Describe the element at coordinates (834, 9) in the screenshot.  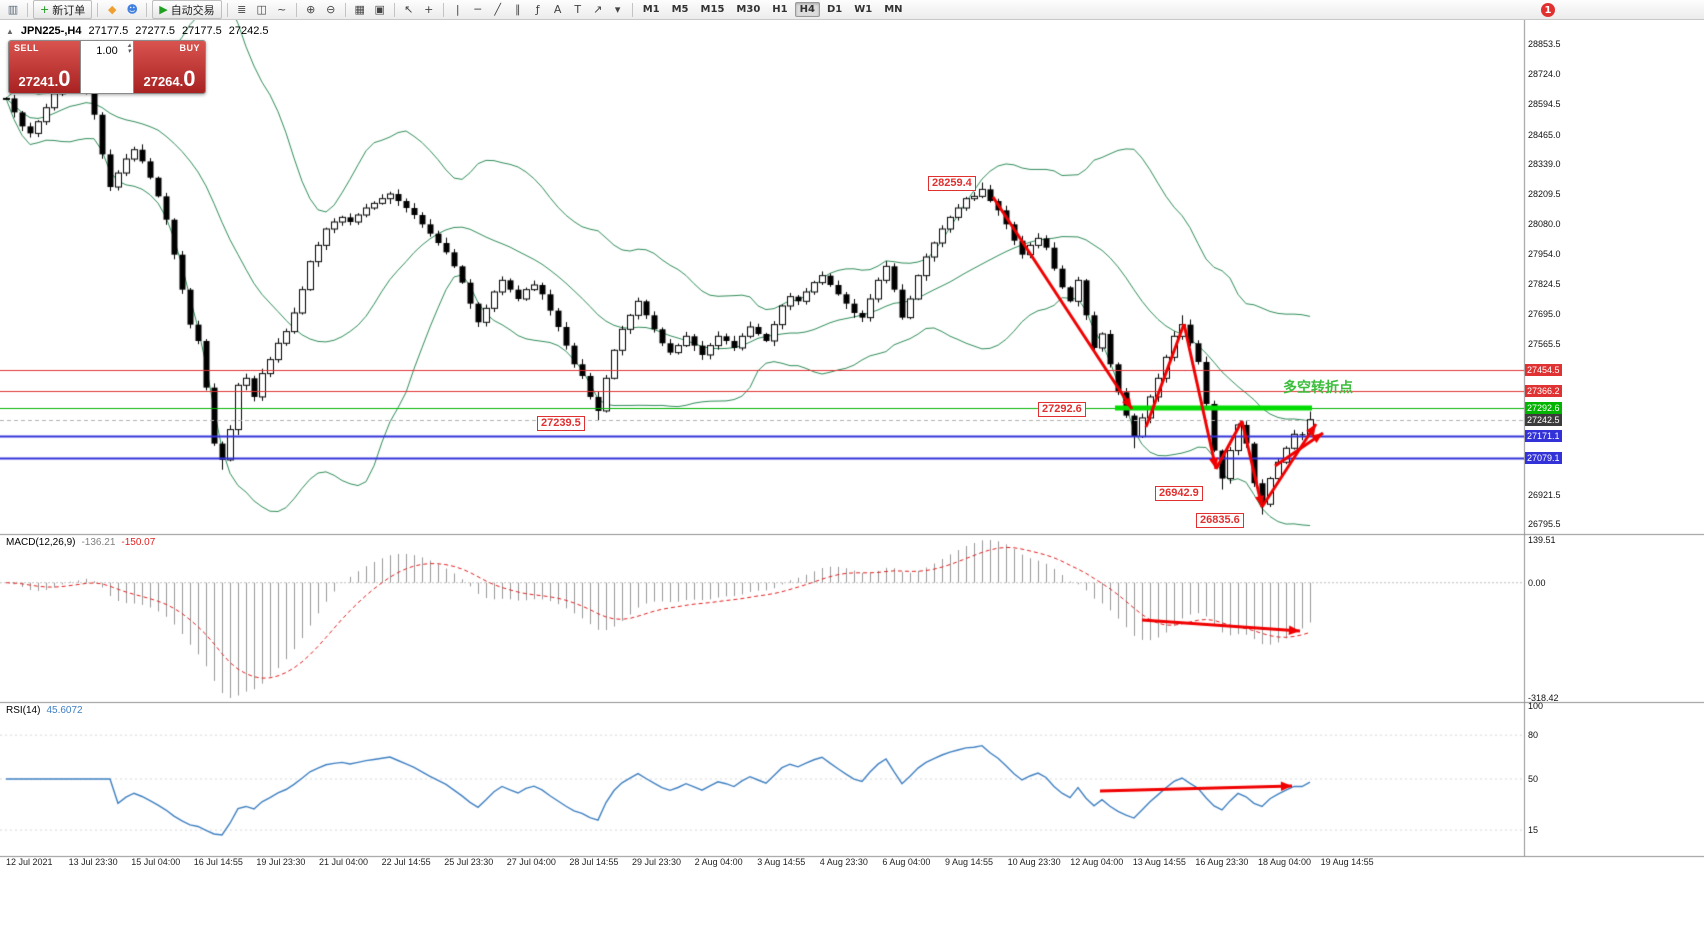
I see `timeframe-d1-button: D1` at that location.